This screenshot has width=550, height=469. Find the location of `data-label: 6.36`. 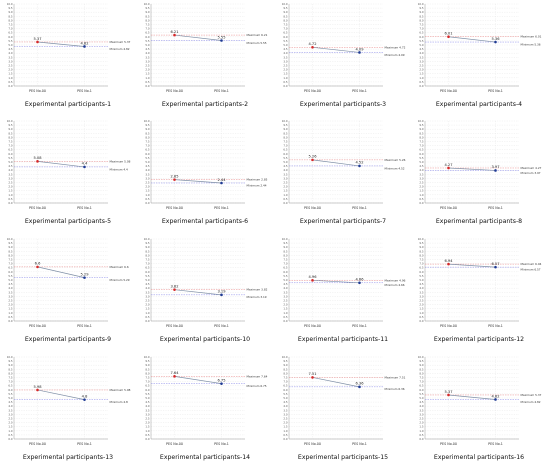

data-label: 6.36 is located at coordinates (359, 384).